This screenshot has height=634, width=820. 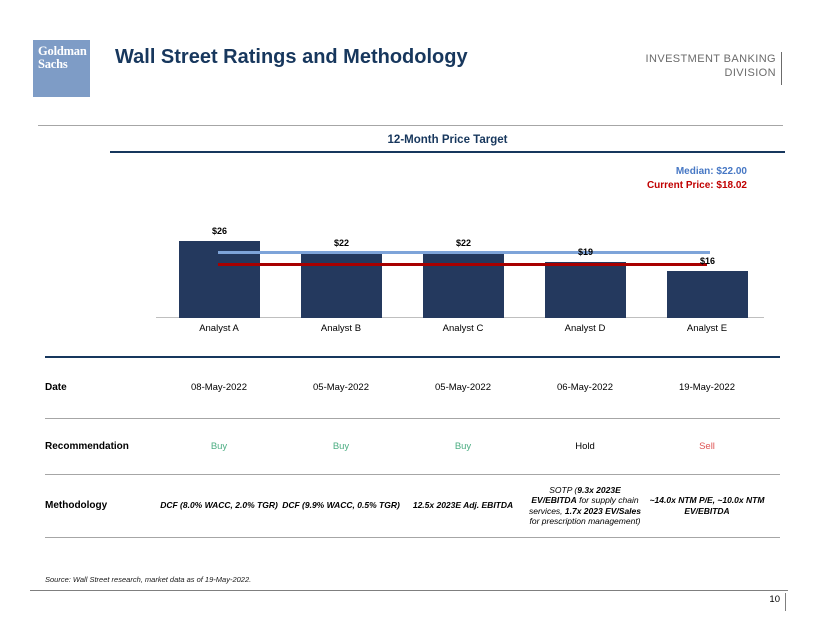 What do you see at coordinates (219, 328) in the screenshot?
I see `x-axis-label: Analyst A` at bounding box center [219, 328].